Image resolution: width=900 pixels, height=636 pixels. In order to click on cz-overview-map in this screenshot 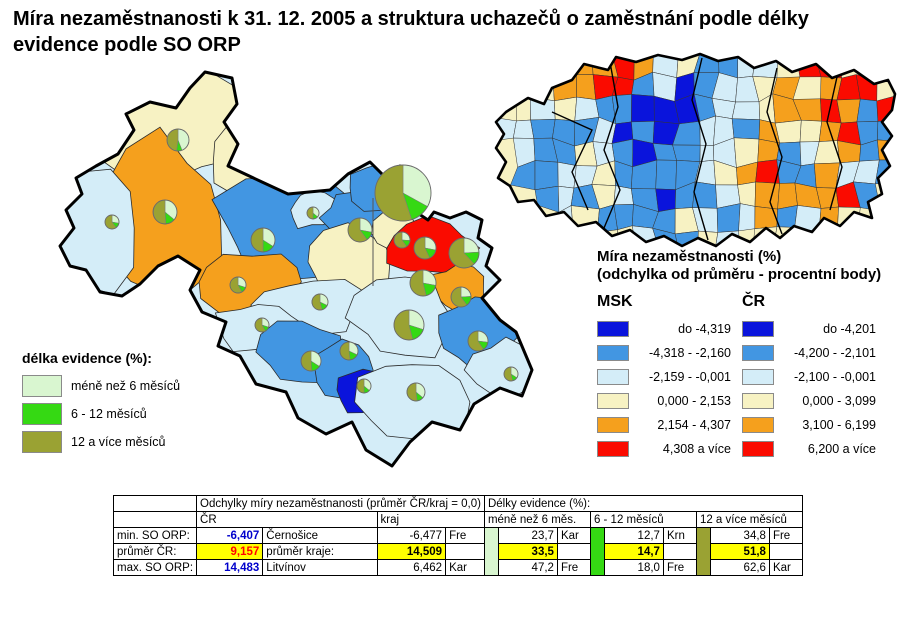, I will do `click(695, 150)`.